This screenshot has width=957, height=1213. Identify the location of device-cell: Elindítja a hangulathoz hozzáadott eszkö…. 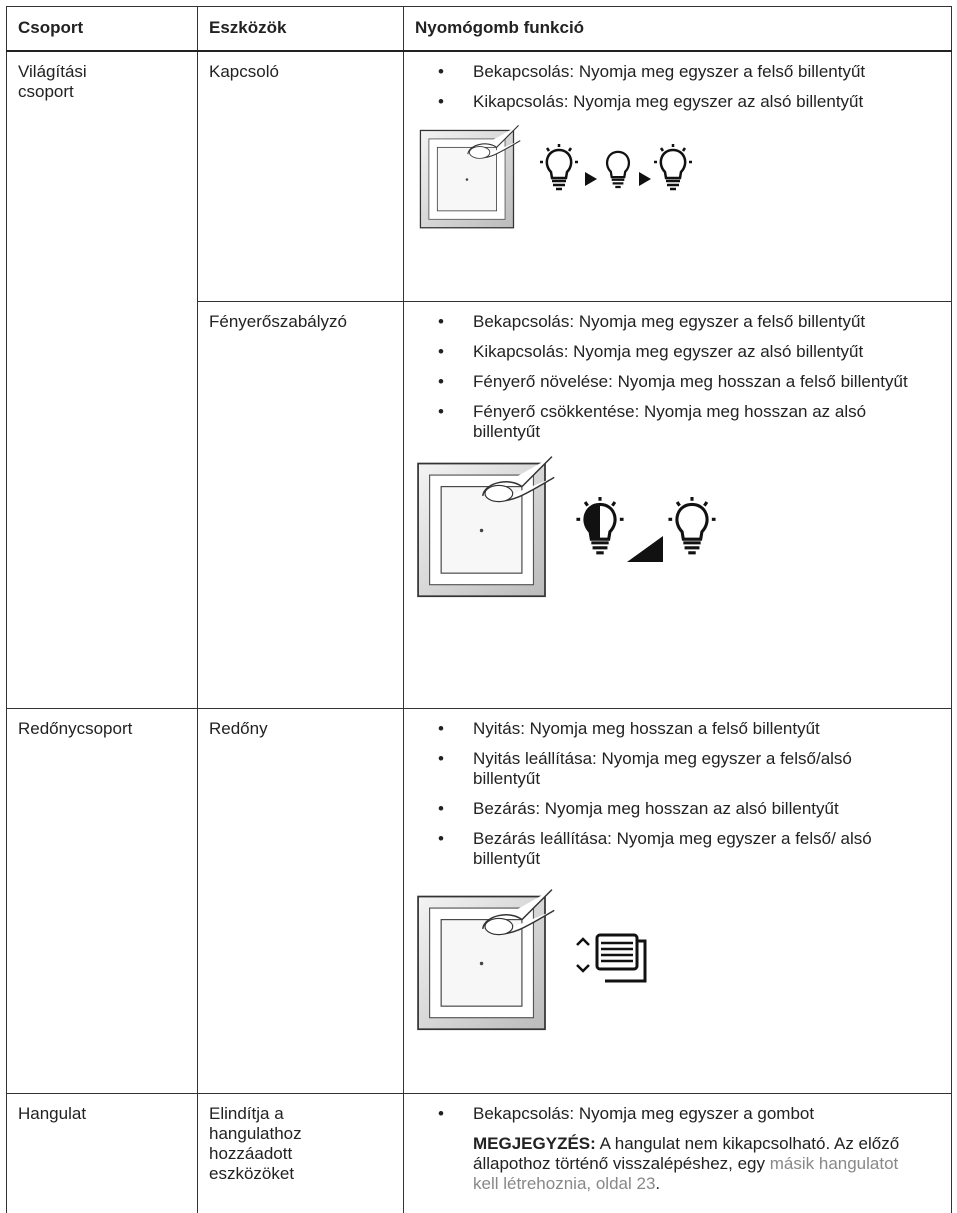
(300, 1152).